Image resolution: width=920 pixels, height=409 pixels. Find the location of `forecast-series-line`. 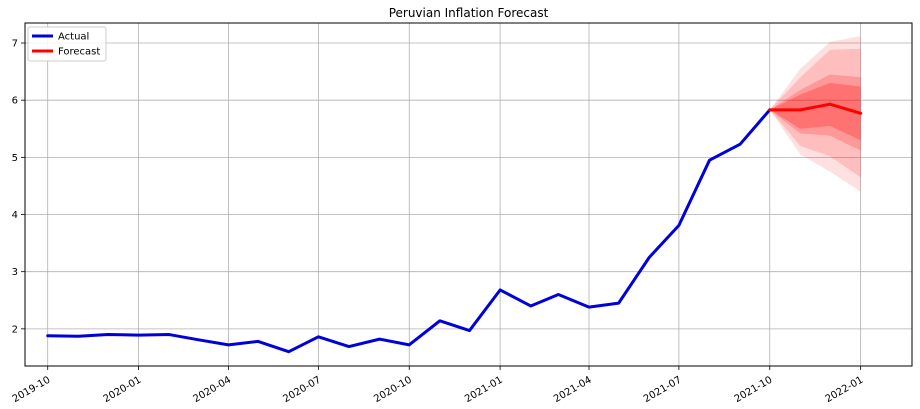

forecast-series-line is located at coordinates (815, 108).